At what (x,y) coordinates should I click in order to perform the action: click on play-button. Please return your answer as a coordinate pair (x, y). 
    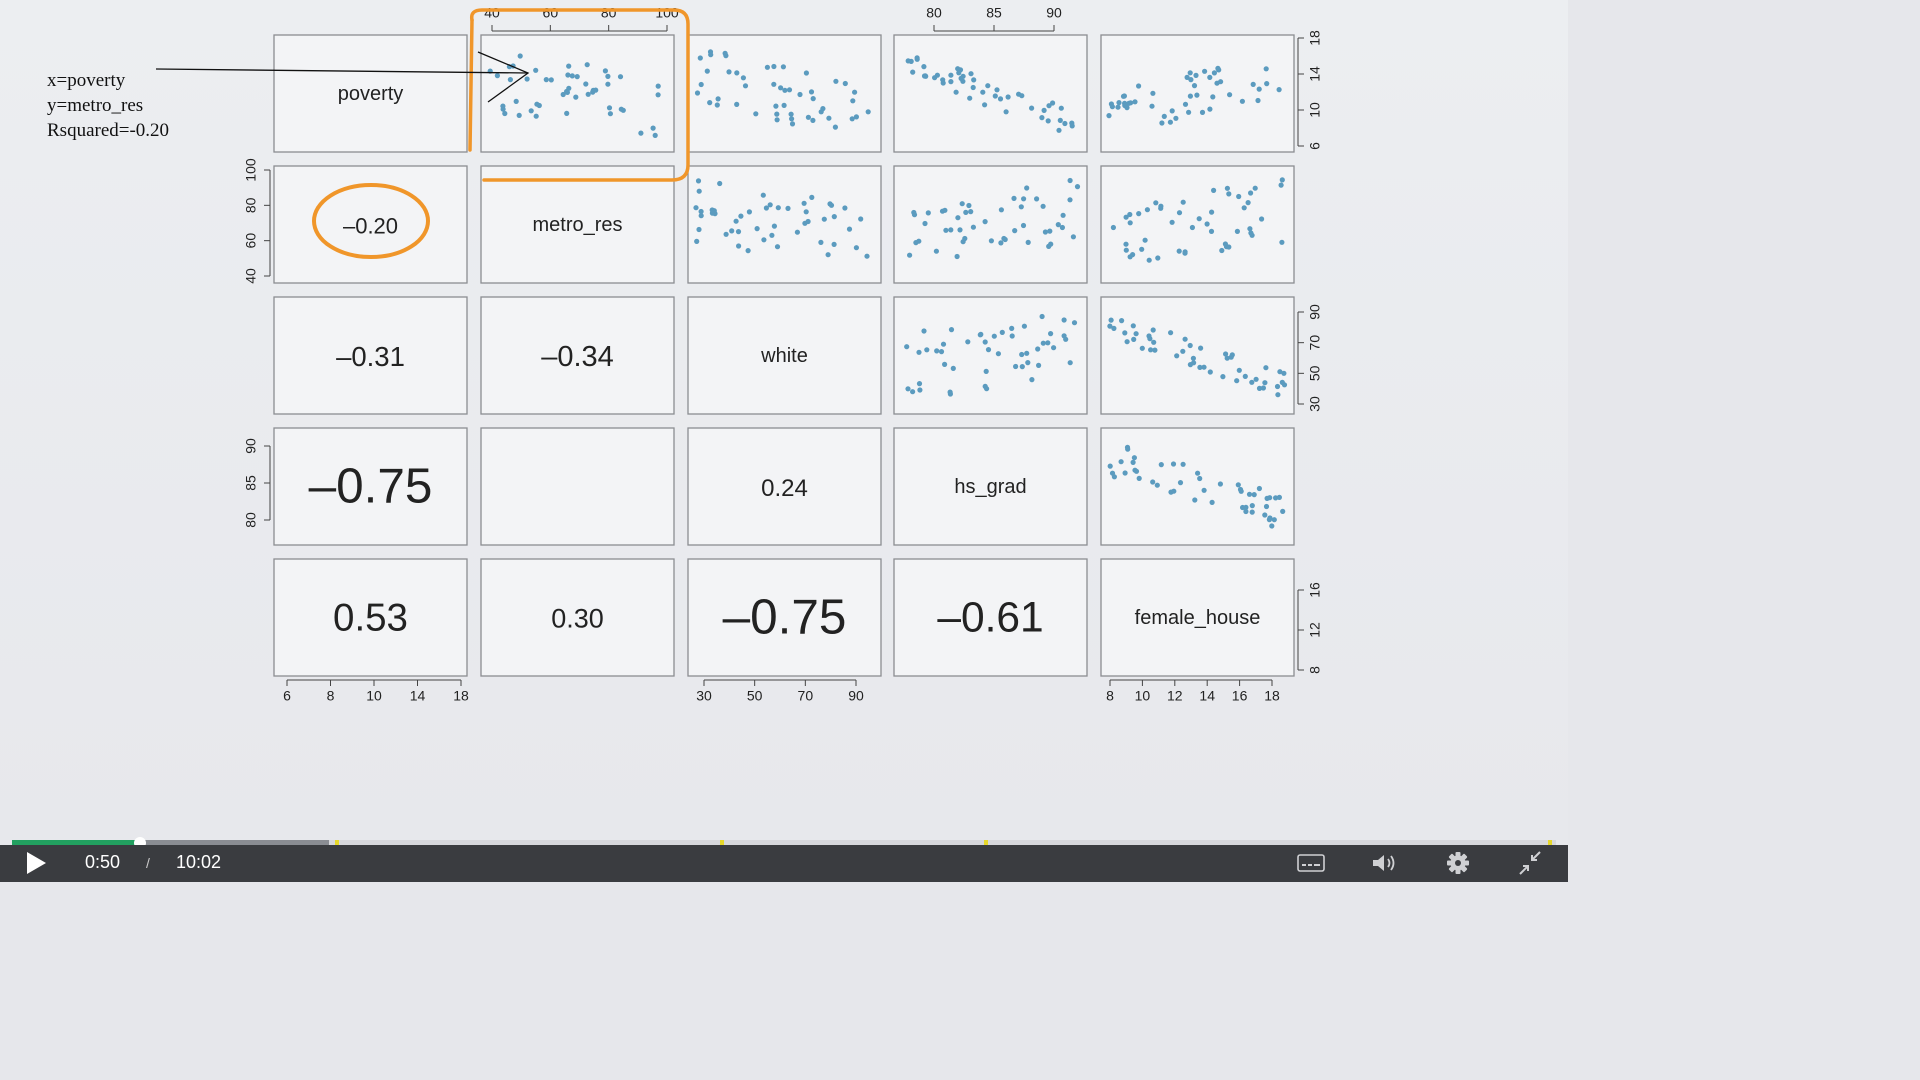
    Looking at the image, I should click on (35, 863).